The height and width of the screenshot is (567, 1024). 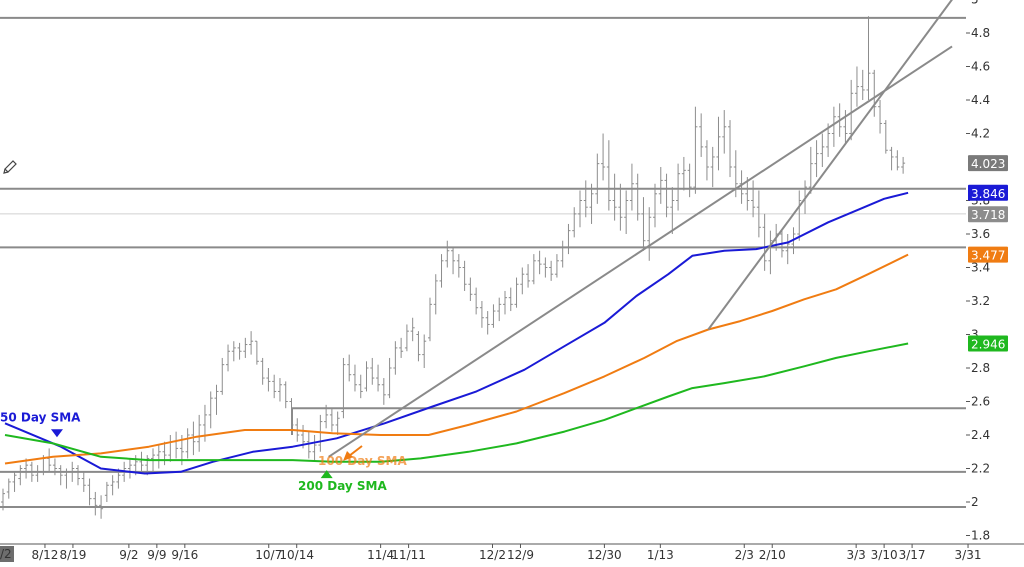 I want to click on price-badge: 3.718, so click(x=988, y=214).